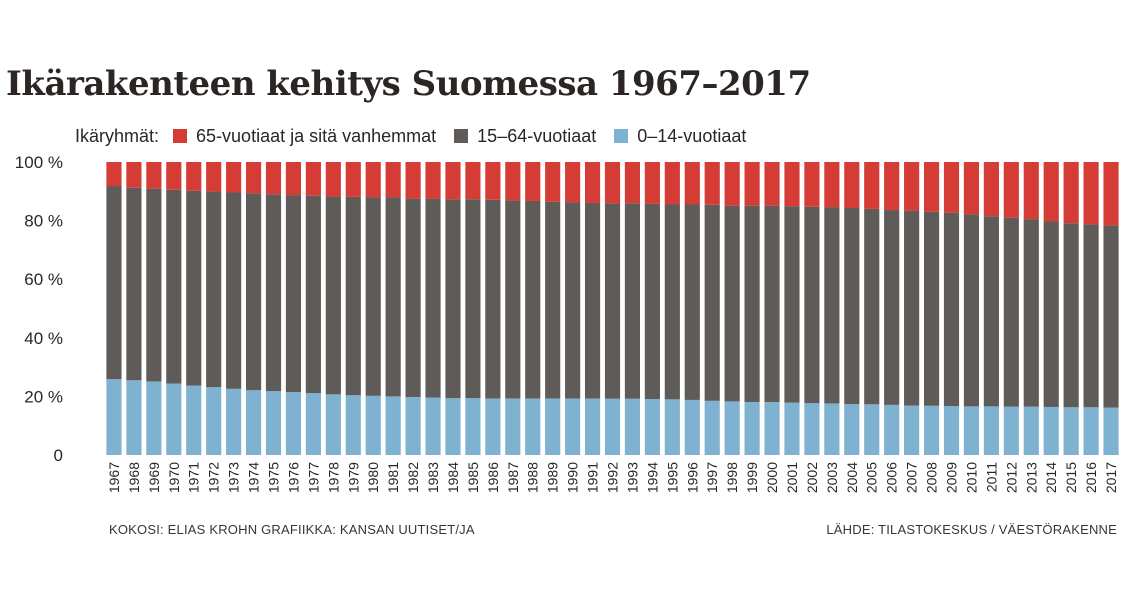  I want to click on x-tick-label: 2004, so click(852, 477).